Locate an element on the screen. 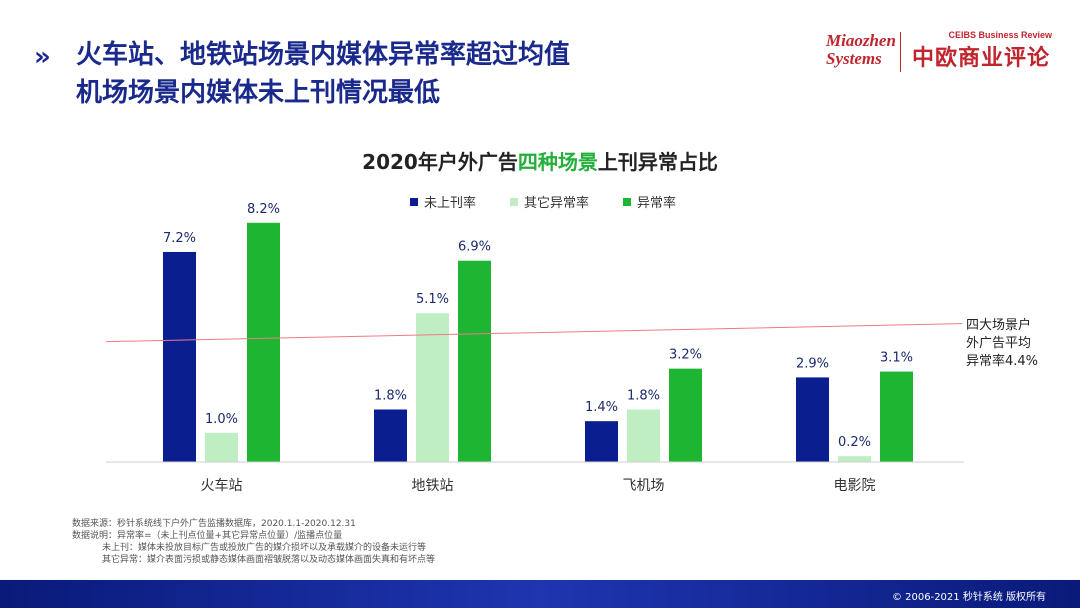  category-label-0: 火车站 is located at coordinates (222, 485).